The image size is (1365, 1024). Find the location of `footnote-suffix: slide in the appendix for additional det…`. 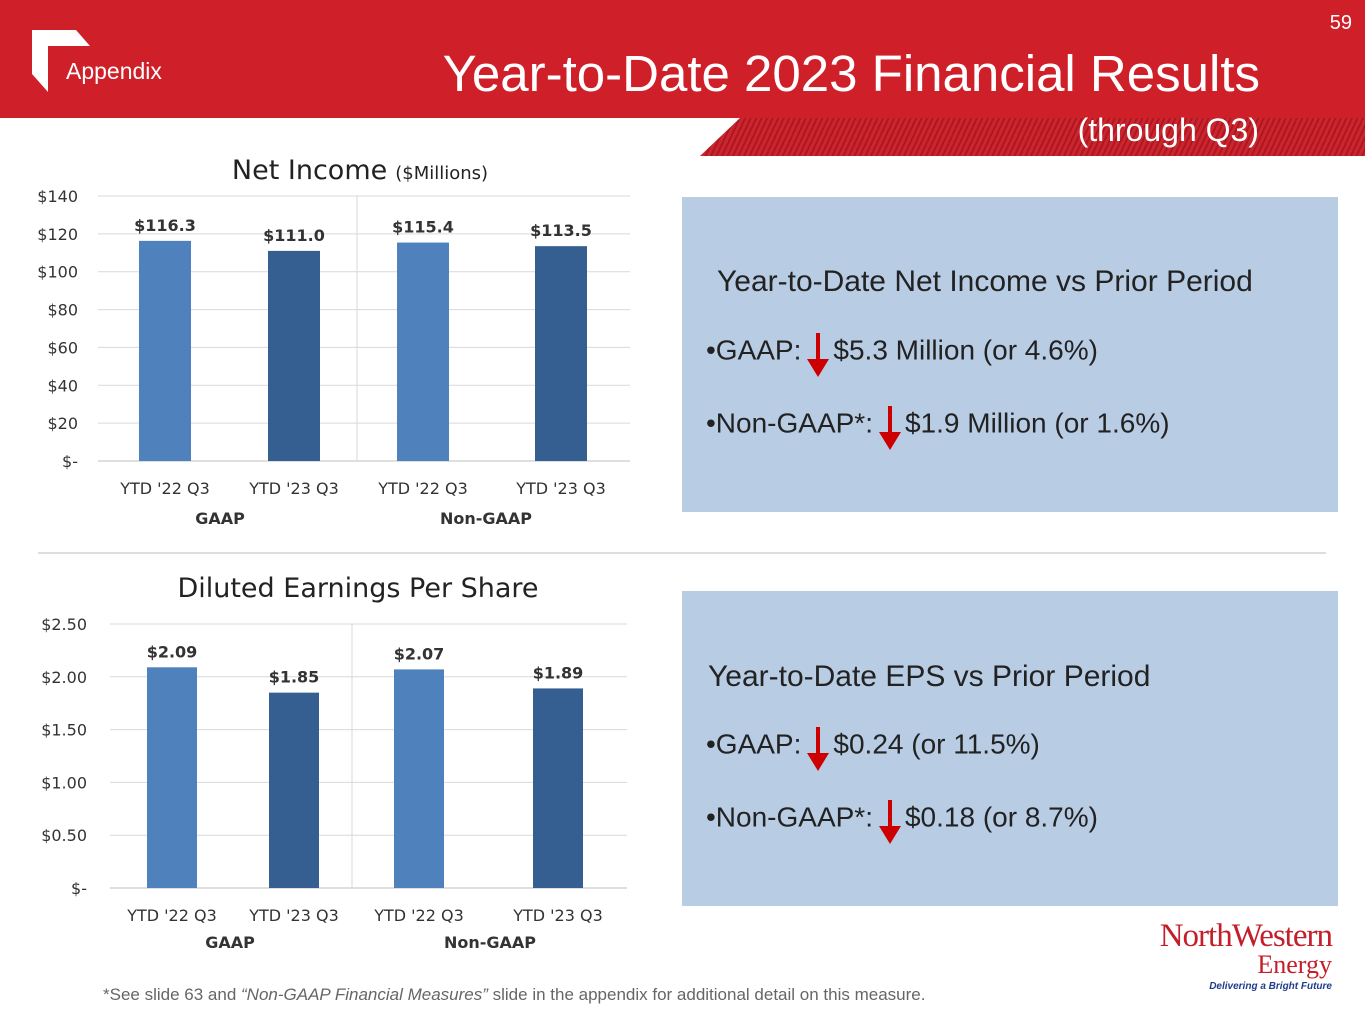

footnote-suffix: slide in the appendix for additional det… is located at coordinates (706, 994).